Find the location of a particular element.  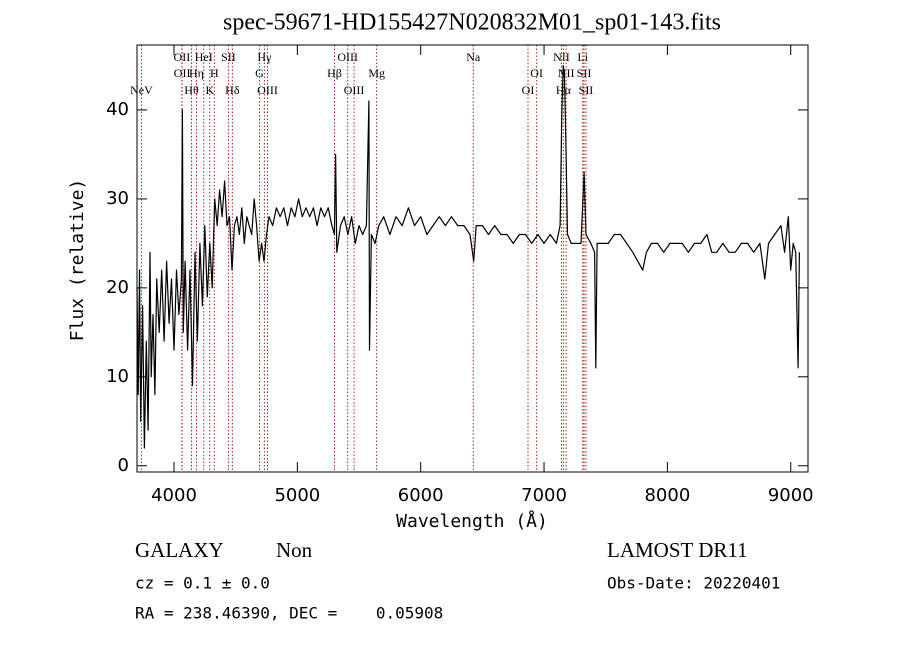

x-axis-label: Wavelength (Å) is located at coordinates (472, 521).